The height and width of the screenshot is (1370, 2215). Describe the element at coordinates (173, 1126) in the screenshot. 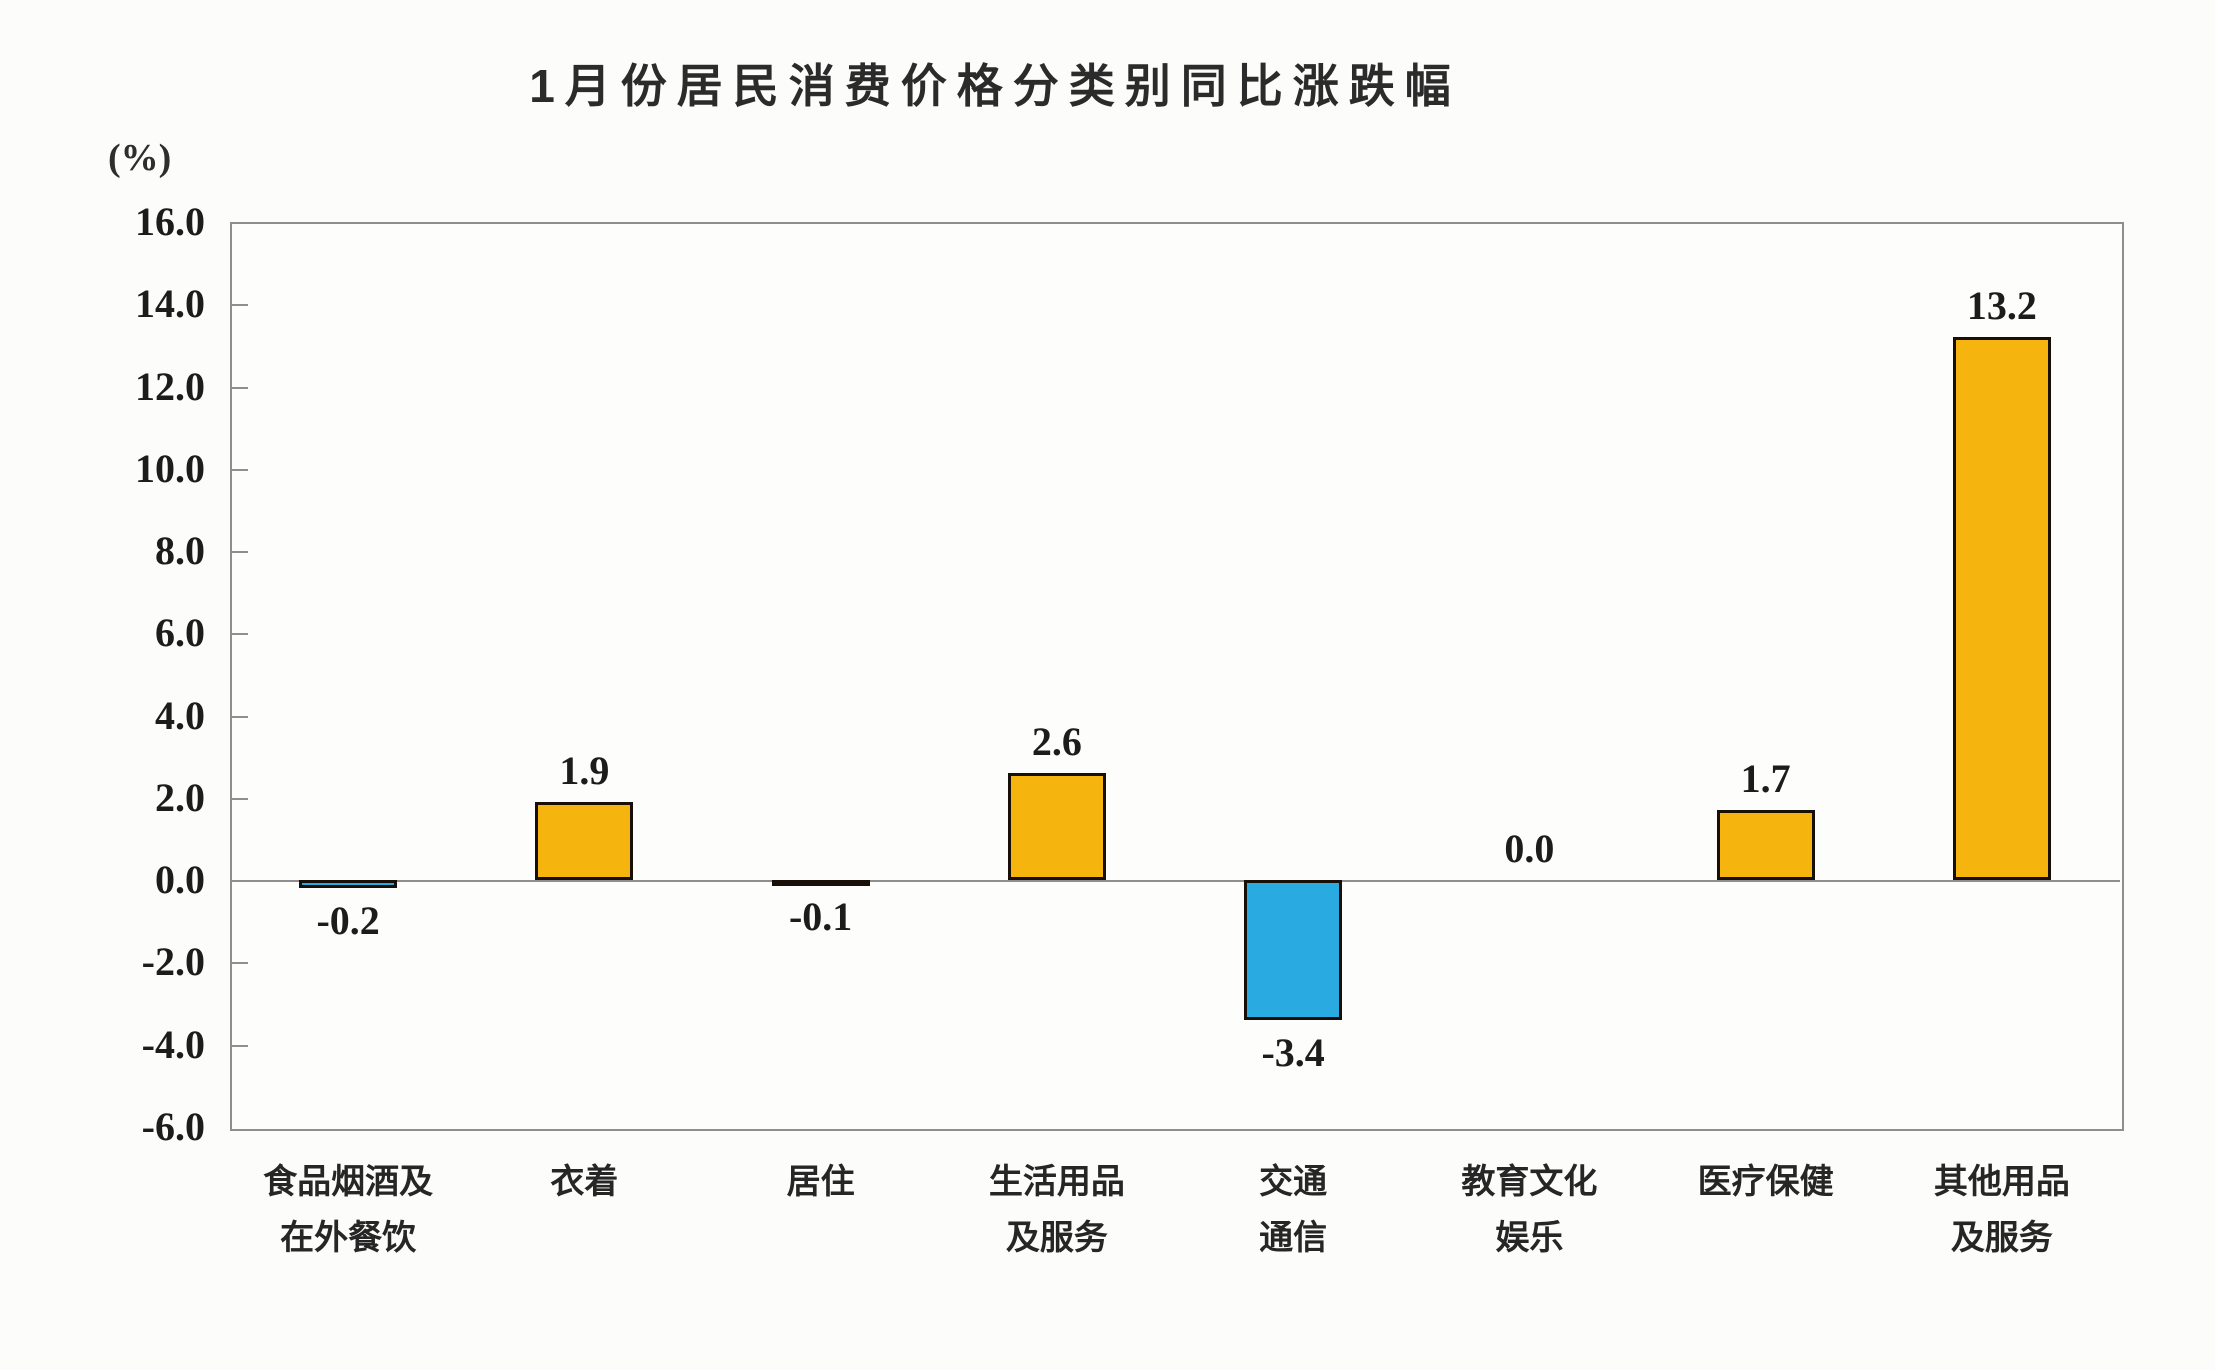

I see `y-axis-tick-label: -6.0` at that location.